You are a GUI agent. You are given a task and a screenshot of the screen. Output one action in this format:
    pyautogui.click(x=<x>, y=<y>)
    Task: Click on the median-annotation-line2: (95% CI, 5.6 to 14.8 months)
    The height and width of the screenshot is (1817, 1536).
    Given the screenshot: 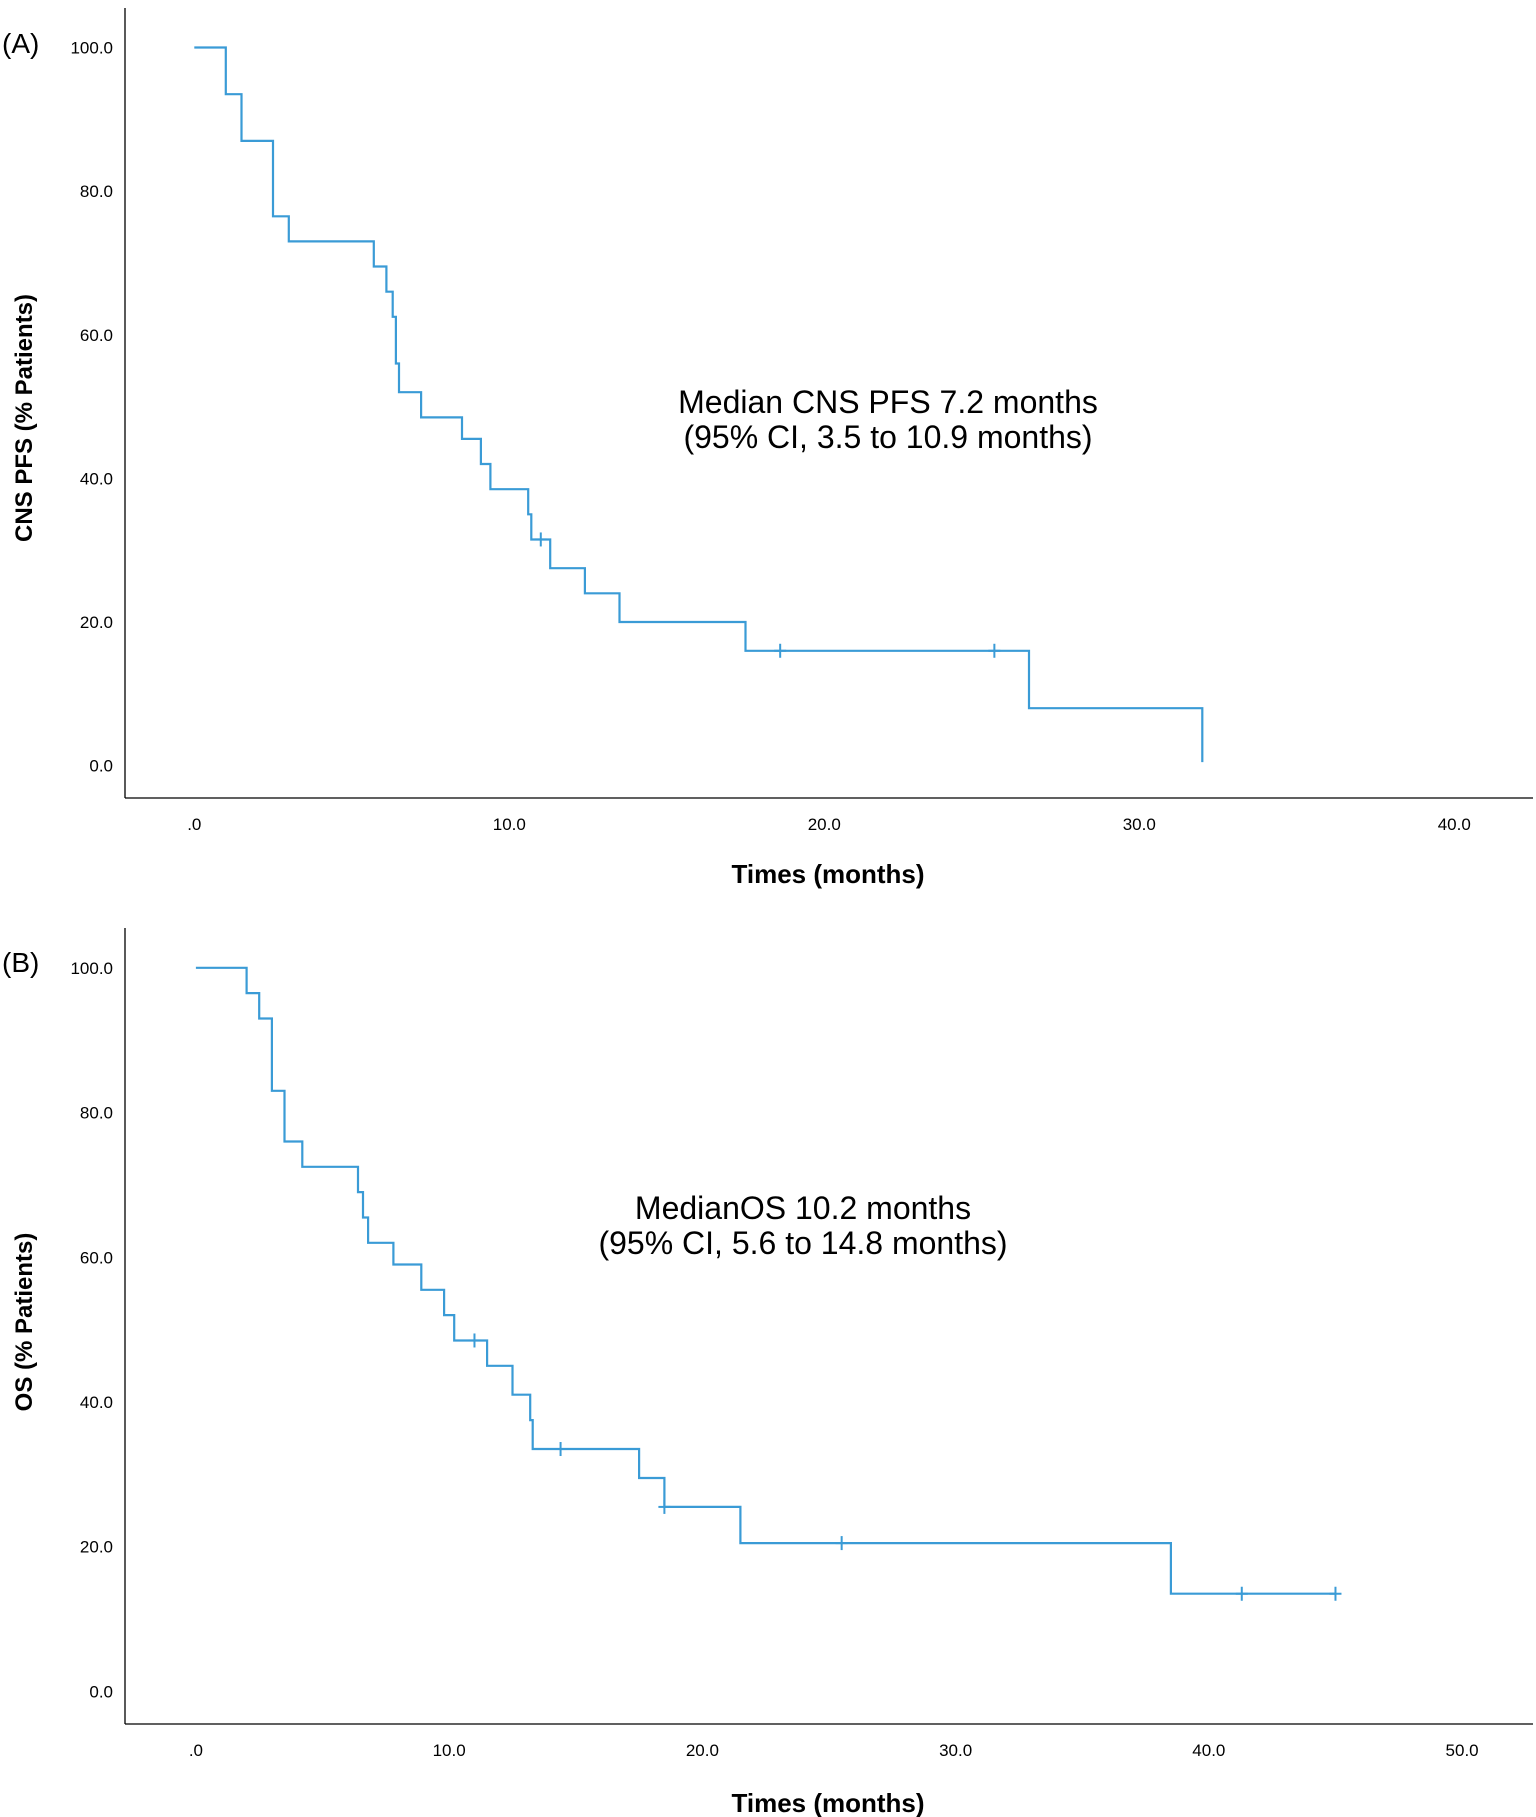 What is the action you would take?
    pyautogui.click(x=802, y=1243)
    